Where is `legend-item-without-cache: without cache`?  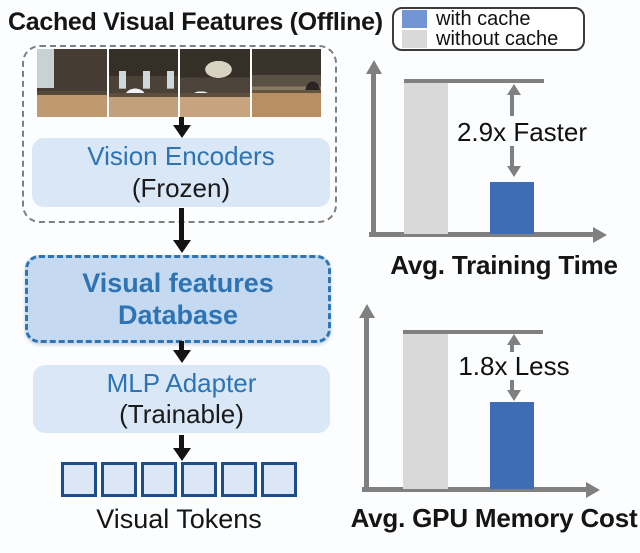 legend-item-without-cache: without cache is located at coordinates (492, 39).